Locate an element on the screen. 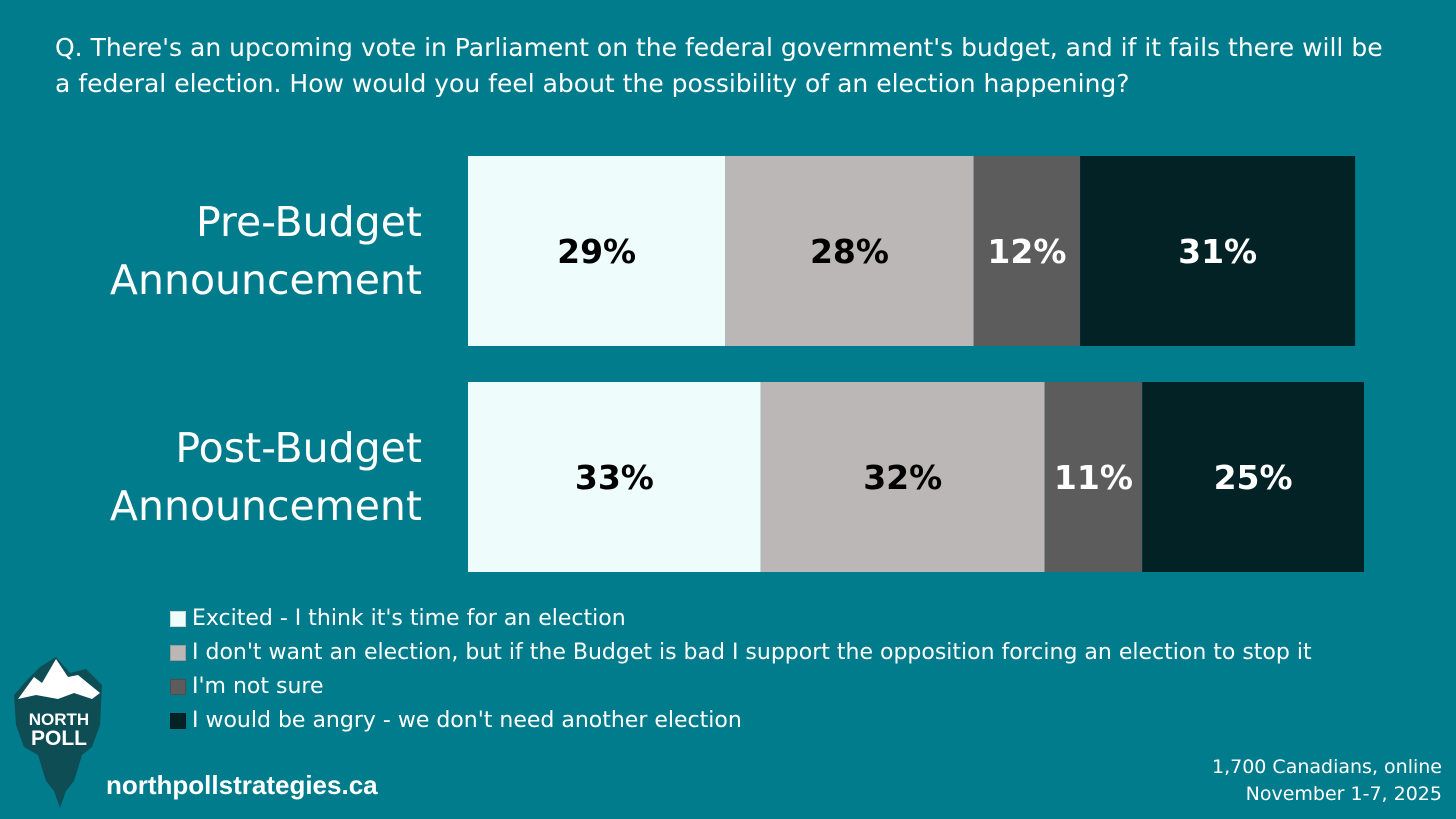 Image resolution: width=1456 pixels, height=819 pixels. fieldwork-dates: November 1-7, 2025 is located at coordinates (1343, 794).